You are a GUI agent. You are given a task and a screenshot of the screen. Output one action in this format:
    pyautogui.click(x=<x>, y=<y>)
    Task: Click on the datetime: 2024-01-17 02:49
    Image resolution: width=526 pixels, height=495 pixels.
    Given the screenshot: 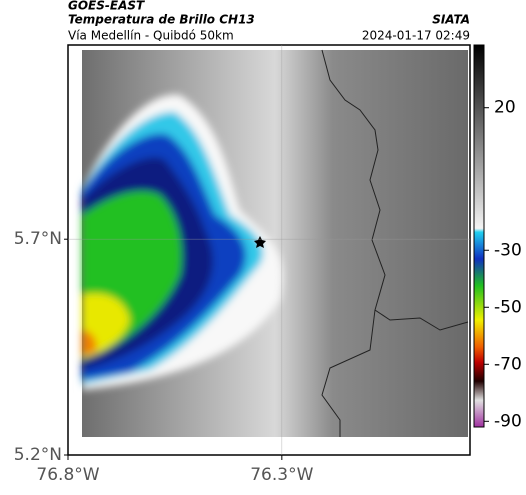 What is the action you would take?
    pyautogui.click(x=416, y=36)
    